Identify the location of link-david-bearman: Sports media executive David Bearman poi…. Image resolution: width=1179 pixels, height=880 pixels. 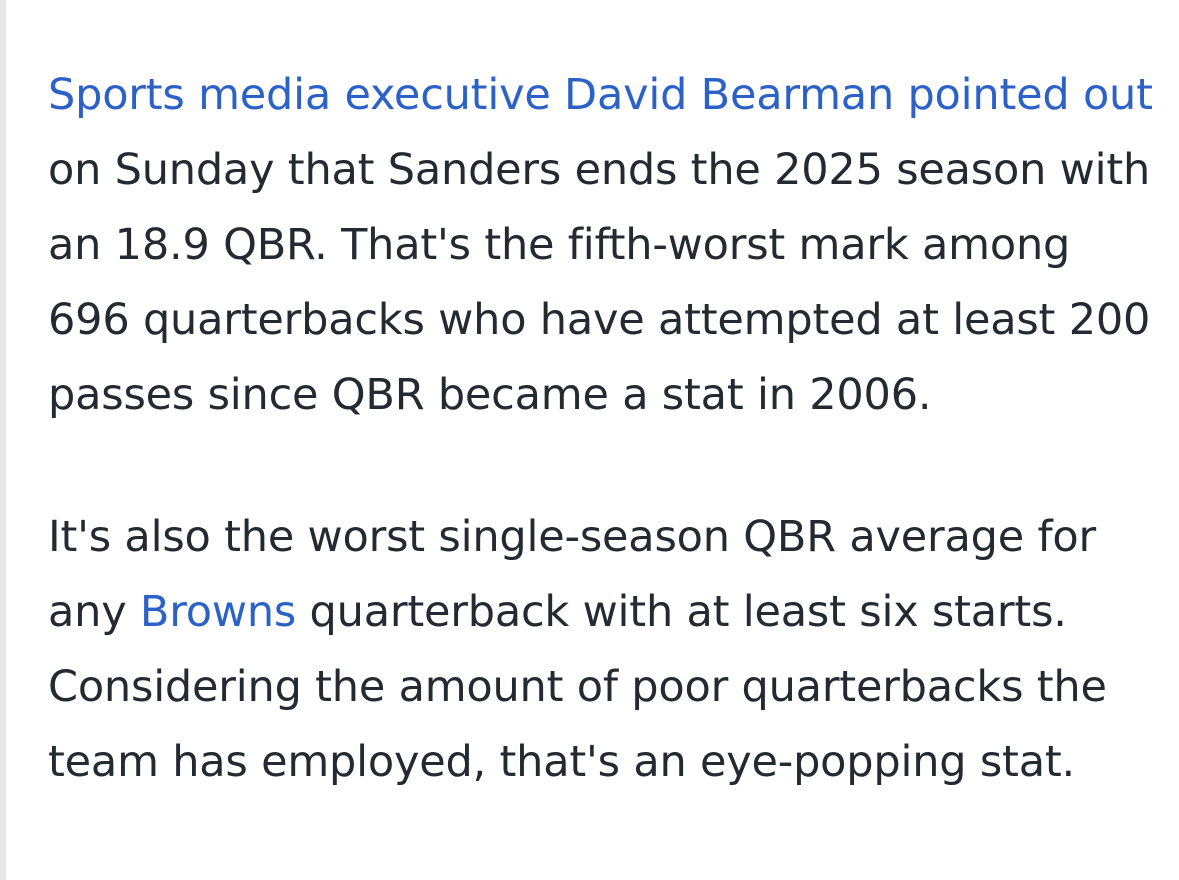
(600, 95).